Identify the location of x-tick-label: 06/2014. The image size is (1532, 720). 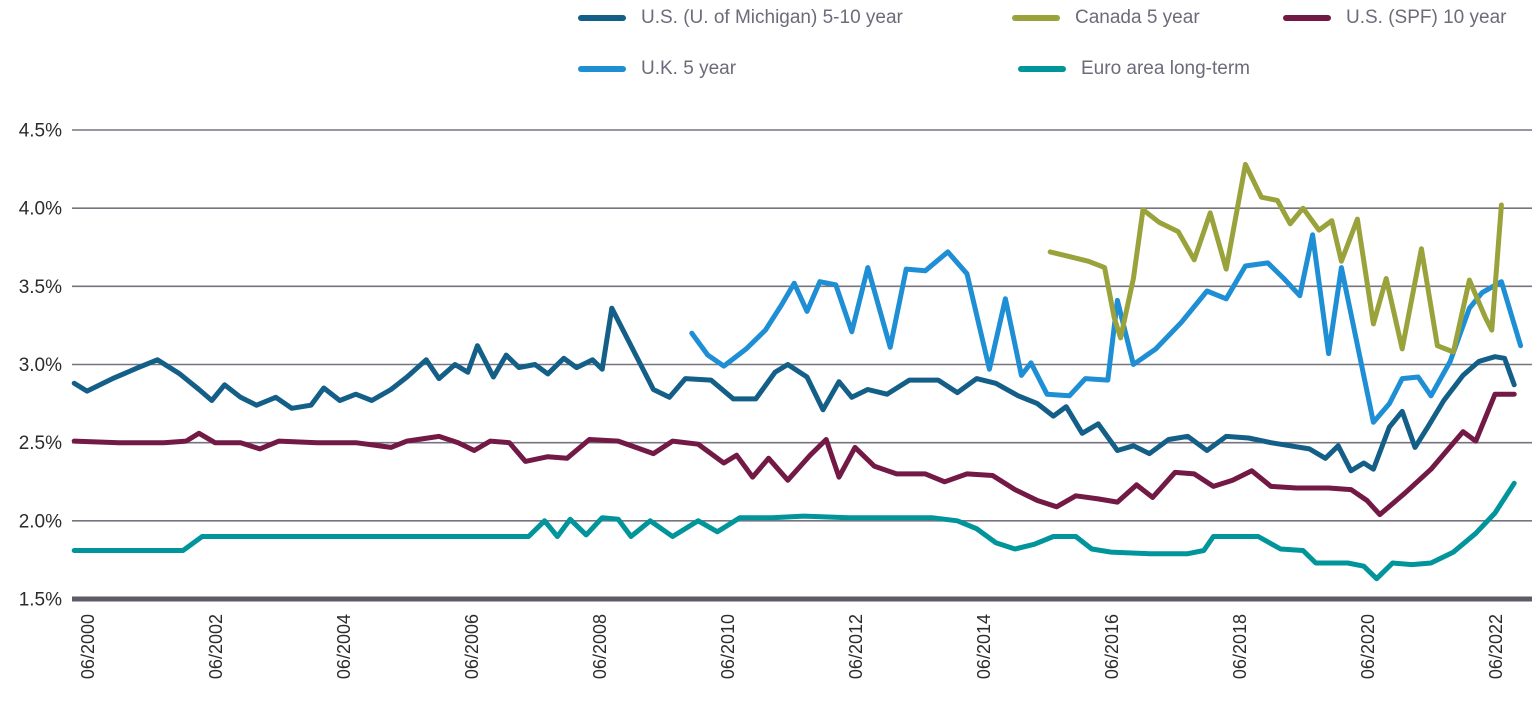
(984, 646).